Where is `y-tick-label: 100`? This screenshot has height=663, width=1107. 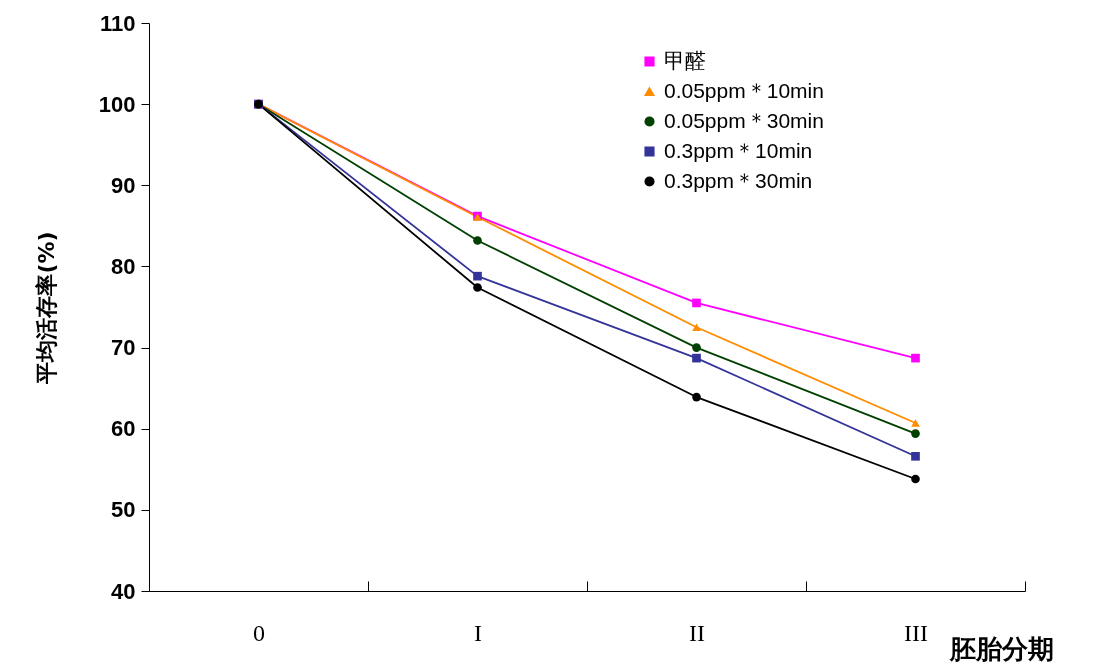 y-tick-label: 100 is located at coordinates (117, 104).